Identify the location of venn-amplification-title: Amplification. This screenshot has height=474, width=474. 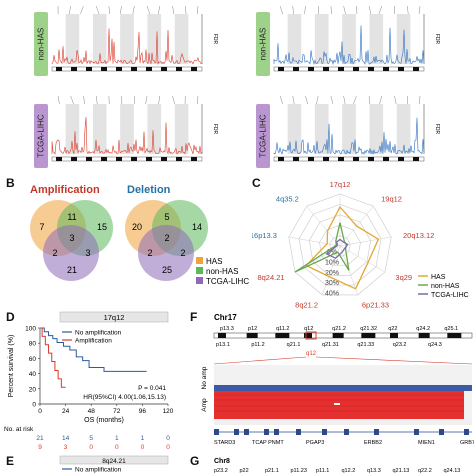
(65, 190).